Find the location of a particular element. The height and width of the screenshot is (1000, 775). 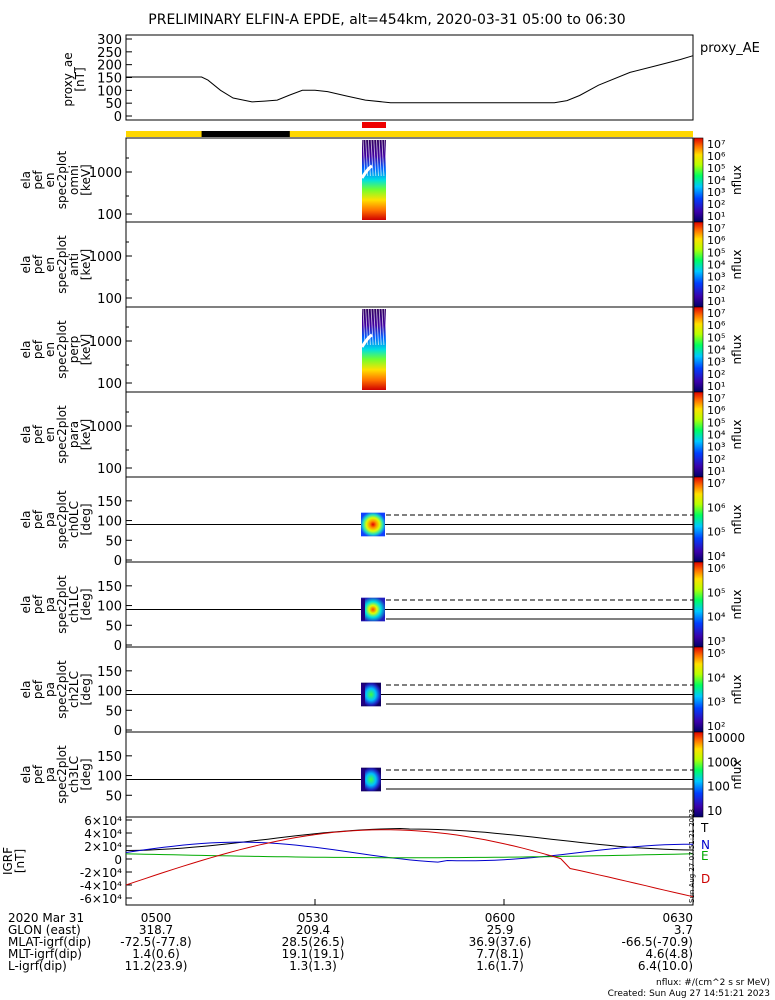

ytick-label: 4×10⁴ is located at coordinates (103, 834).